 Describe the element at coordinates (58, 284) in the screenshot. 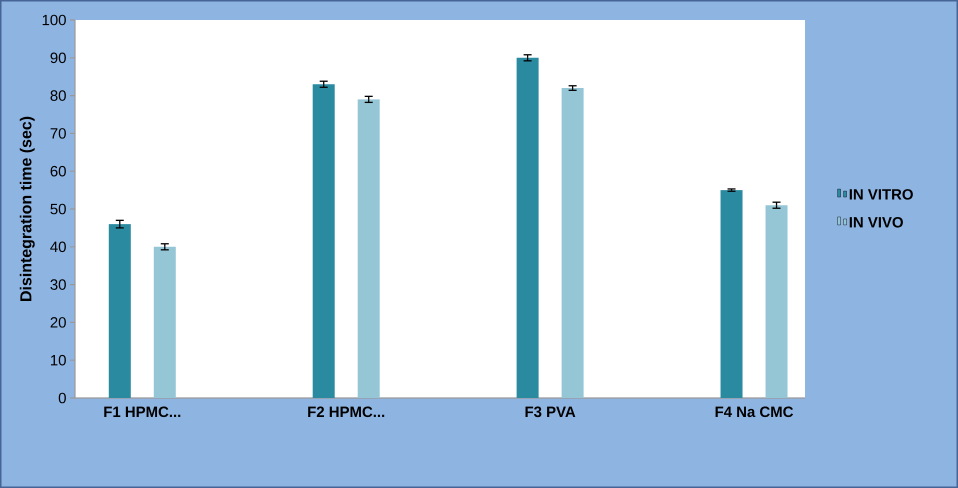

I see `y-tick-label: 30` at that location.